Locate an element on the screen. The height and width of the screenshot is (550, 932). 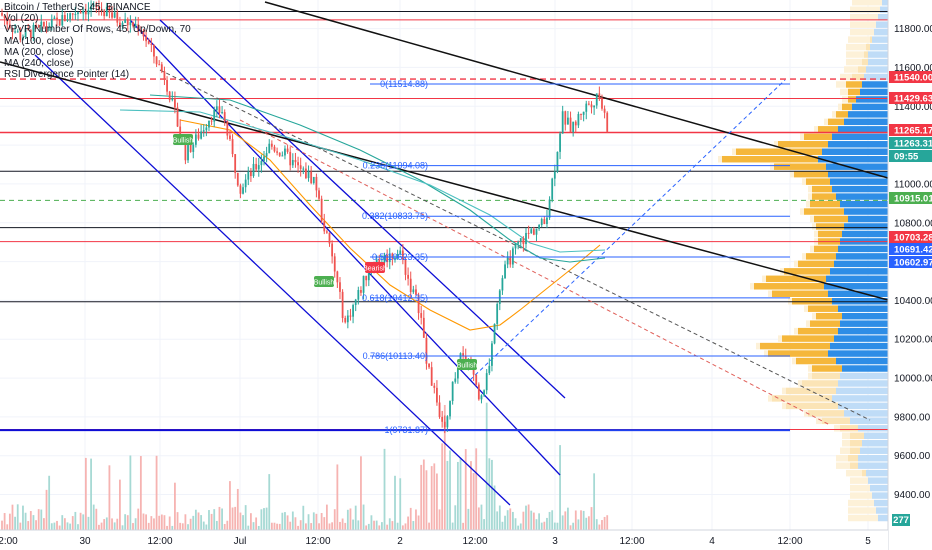
legend-rsi-divergence: RSI Divergence Pointer (14) is located at coordinates (67, 75).